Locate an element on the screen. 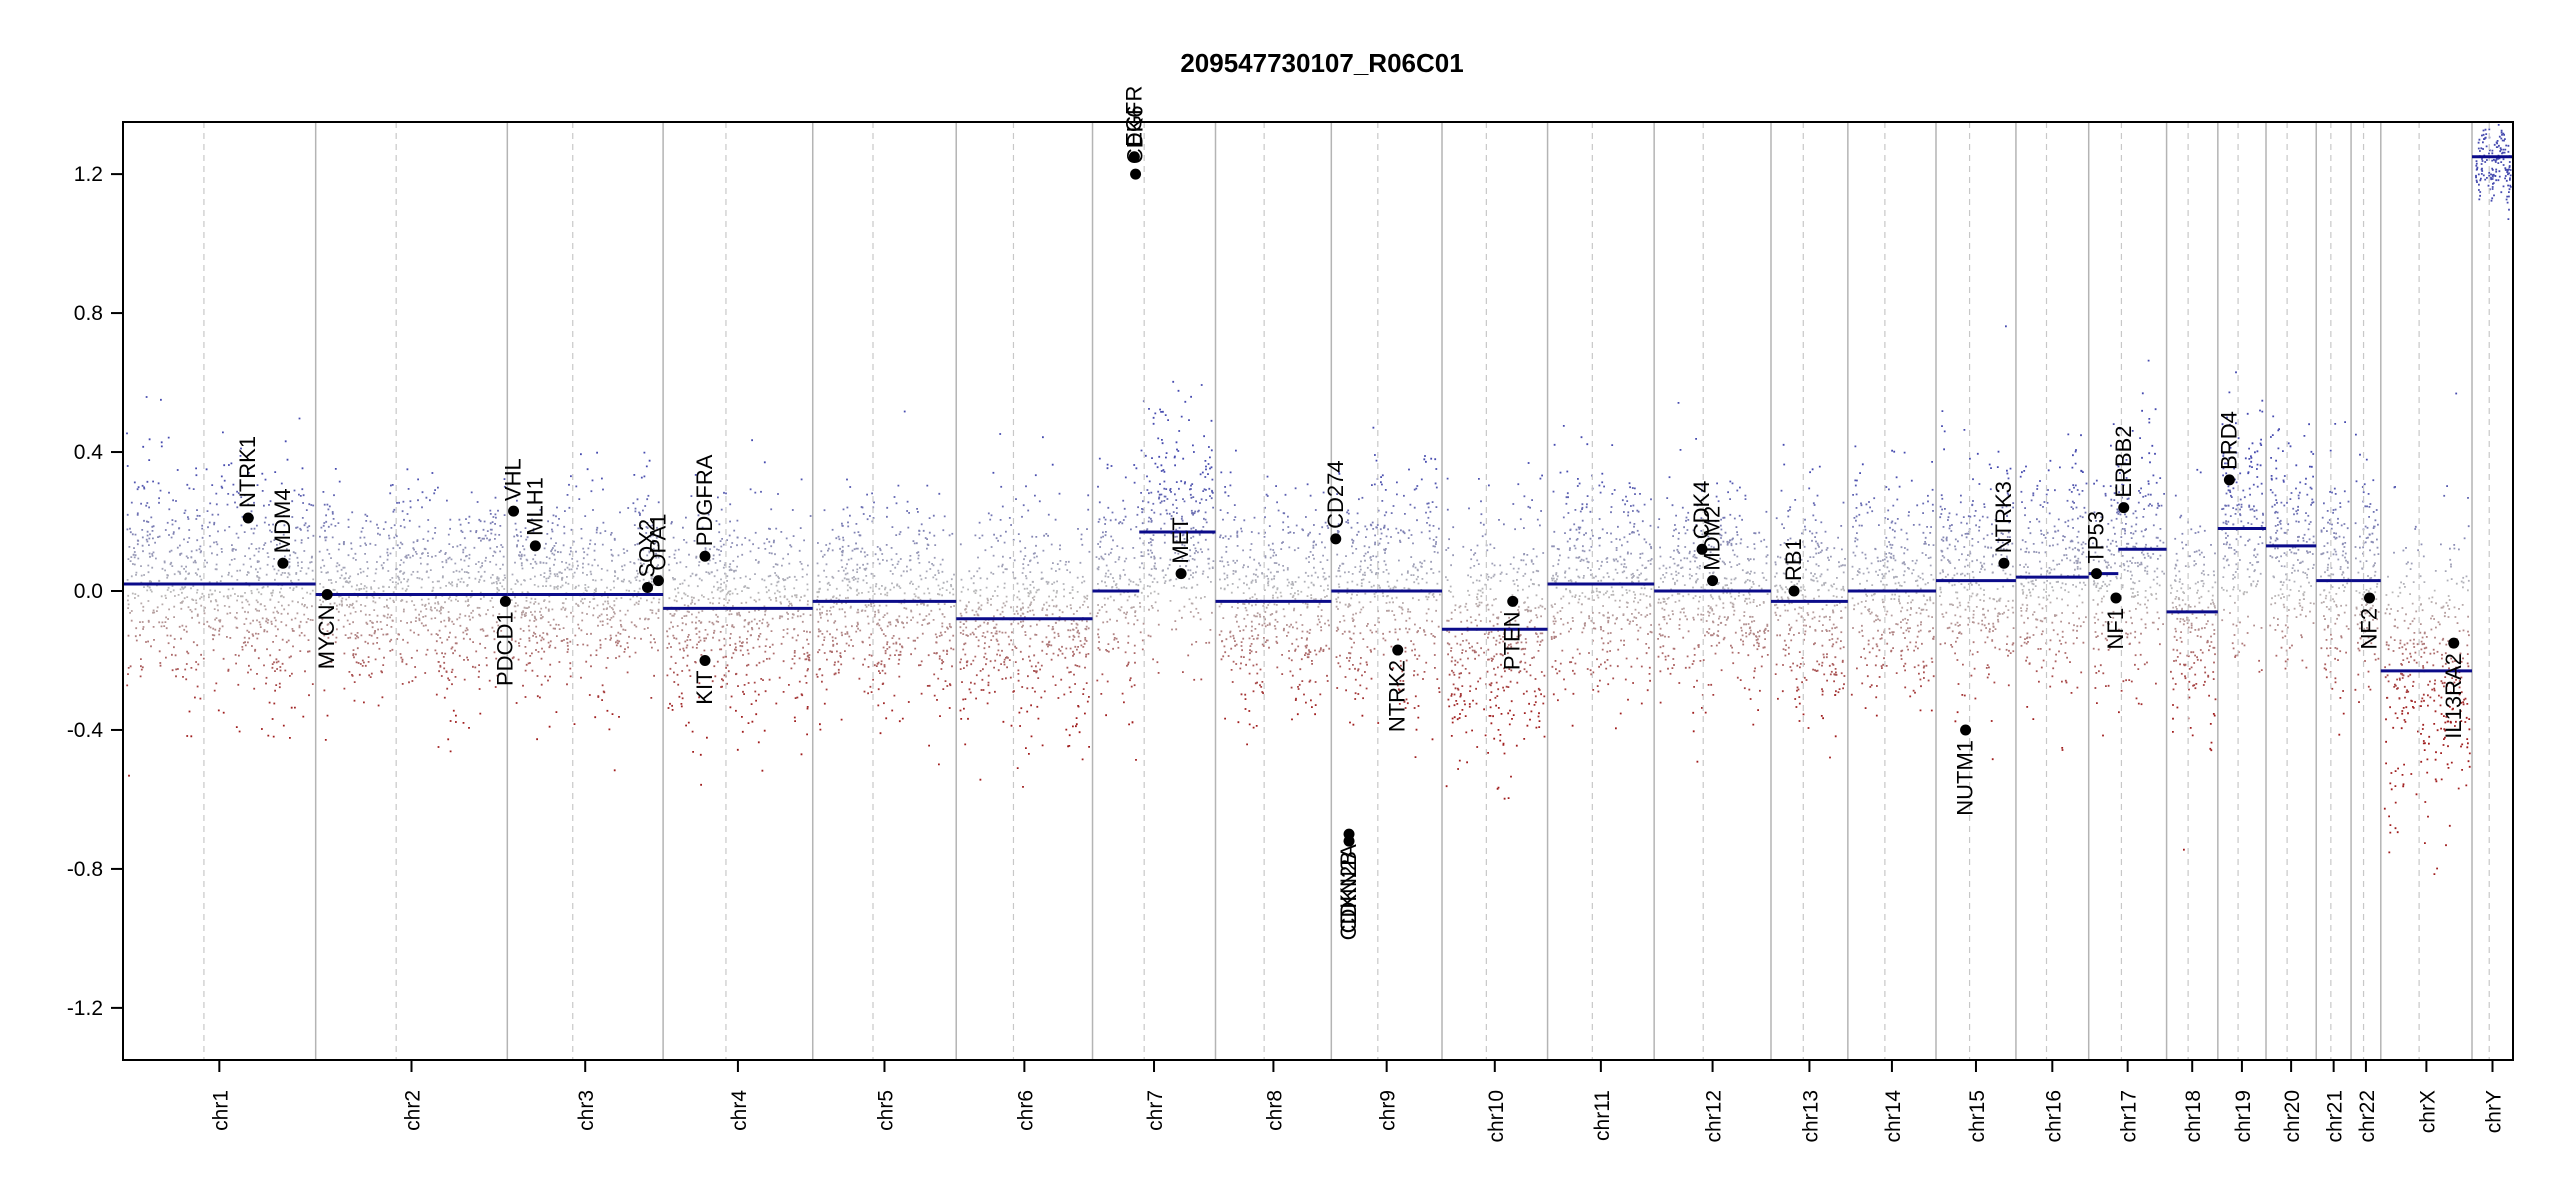 The image size is (2550, 1200). probe-points-chr1 is located at coordinates (220, 586).